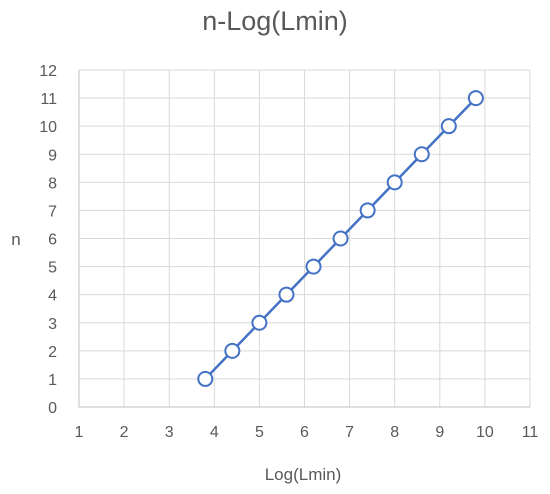  Describe the element at coordinates (349, 432) in the screenshot. I see `x-tick-label: 7` at that location.